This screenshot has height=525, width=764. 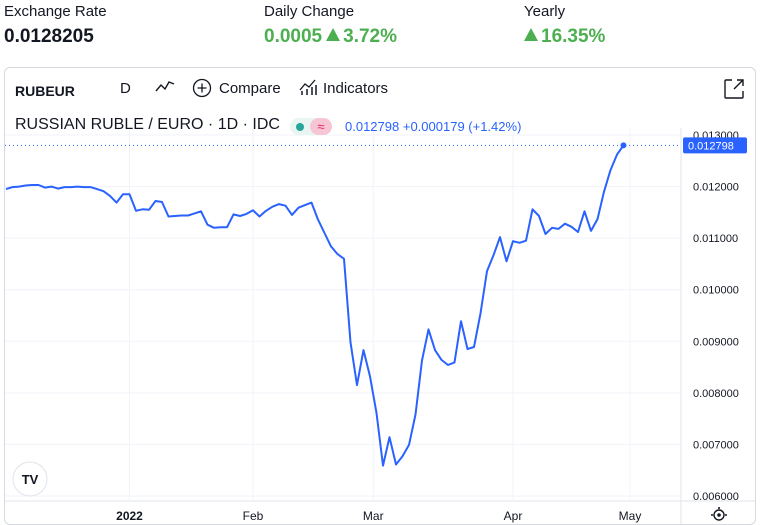 I want to click on wave-icon: ≈, so click(x=321, y=126).